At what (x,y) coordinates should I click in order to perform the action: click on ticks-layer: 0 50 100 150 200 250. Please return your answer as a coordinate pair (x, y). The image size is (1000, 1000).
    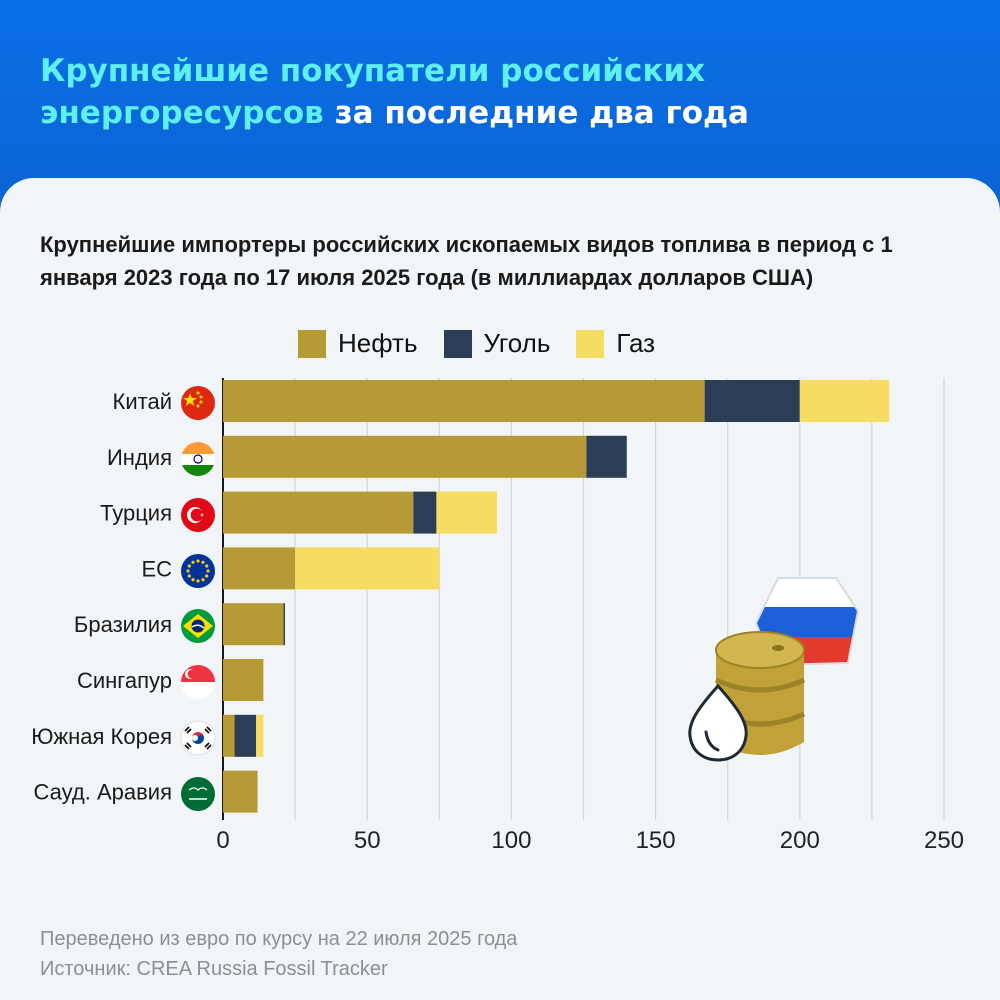
    Looking at the image, I should click on (590, 840).